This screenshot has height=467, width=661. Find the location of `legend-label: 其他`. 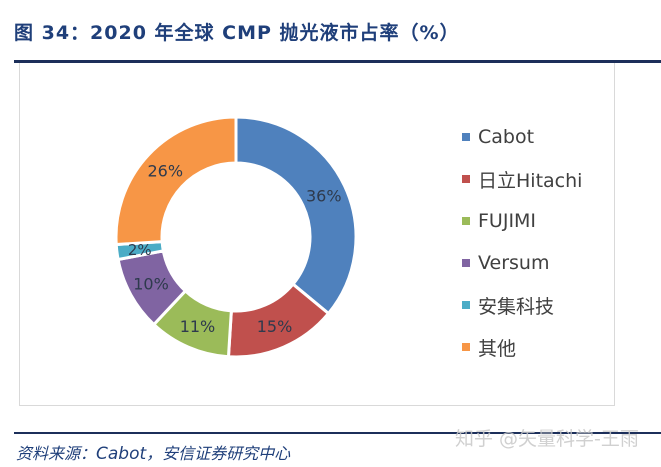

legend-label: 其他 is located at coordinates (497, 348).